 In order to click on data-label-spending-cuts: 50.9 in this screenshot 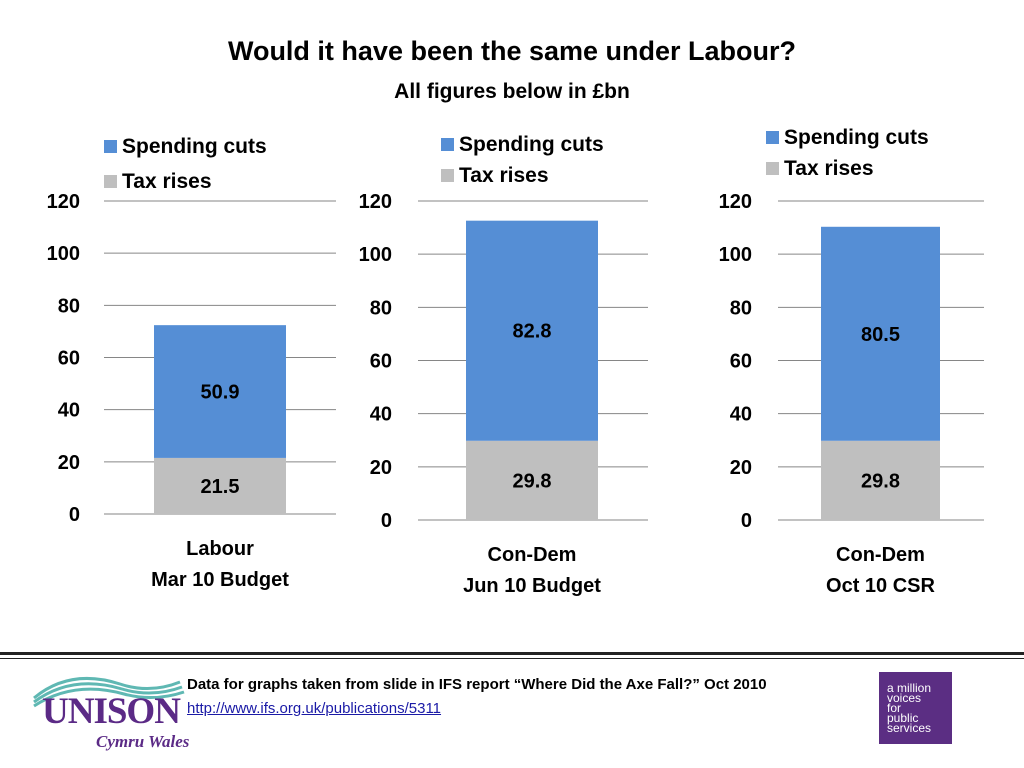, I will do `click(220, 393)`.